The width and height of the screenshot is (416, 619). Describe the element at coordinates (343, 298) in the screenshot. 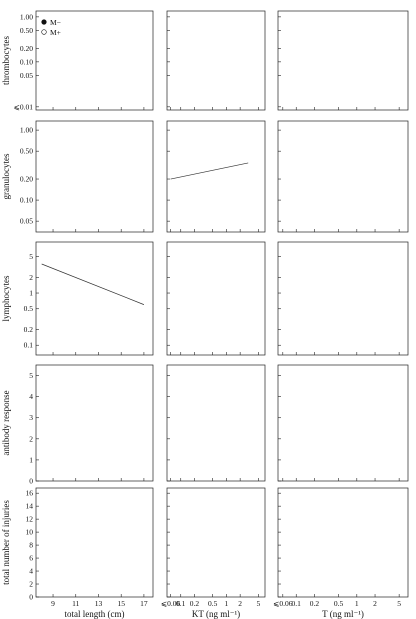

I see `panel-frame-r3-c3` at that location.